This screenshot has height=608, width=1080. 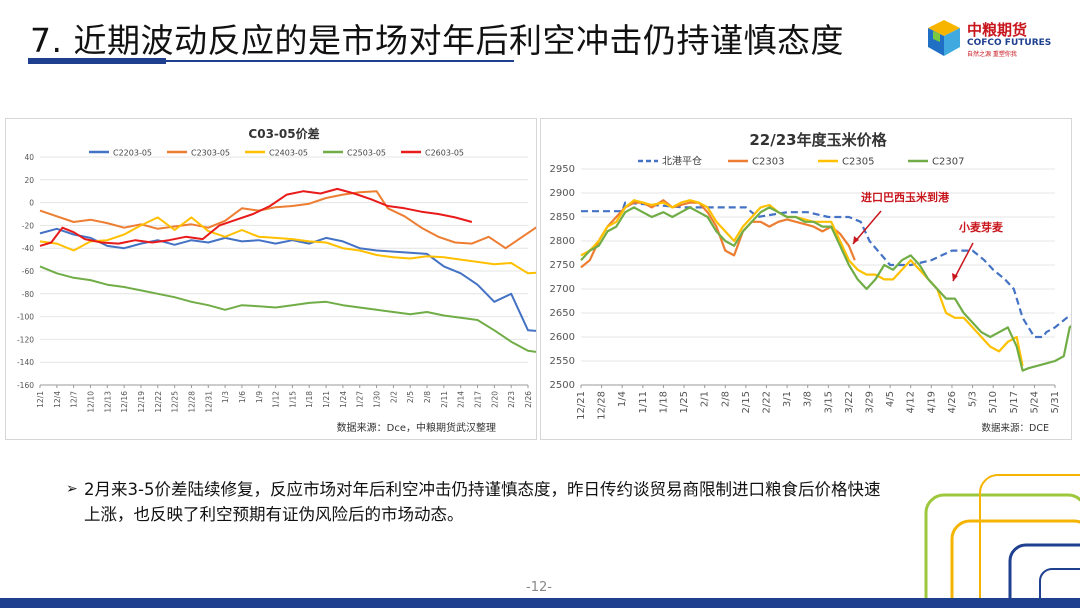 What do you see at coordinates (276, 399) in the screenshot?
I see `x-tick-label: 1/12` at bounding box center [276, 399].